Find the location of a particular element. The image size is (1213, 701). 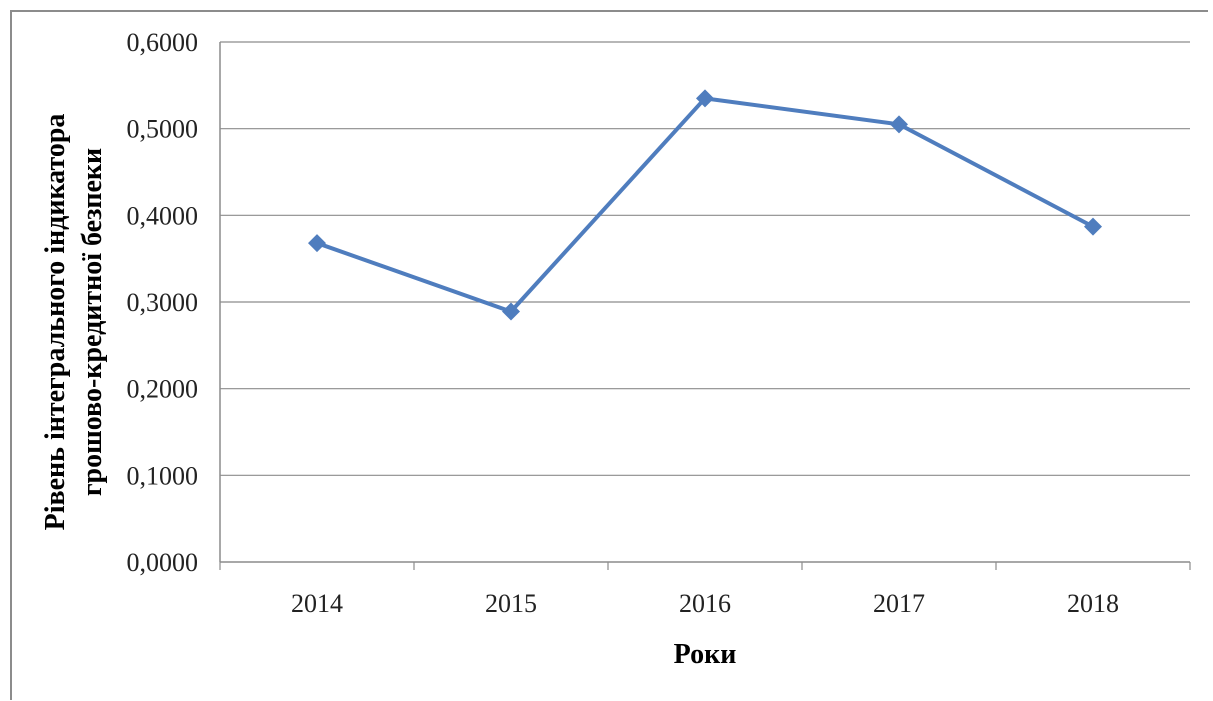

y-tick-label: 0,4000 is located at coordinates (163, 215).